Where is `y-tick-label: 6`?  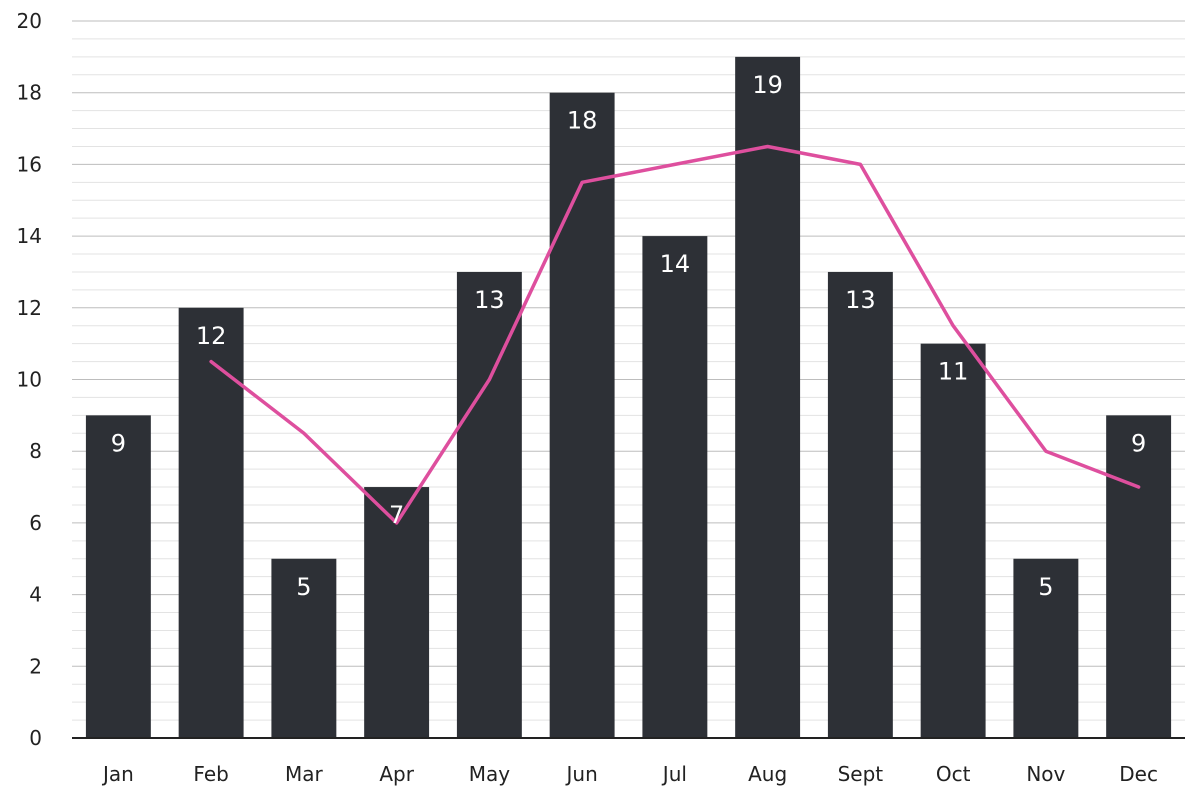
y-tick-label: 6 is located at coordinates (35, 523).